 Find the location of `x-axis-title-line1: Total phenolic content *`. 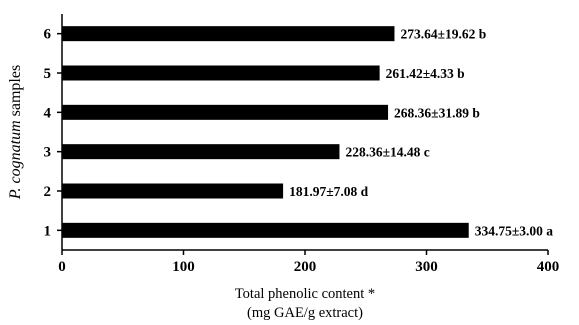

x-axis-title-line1: Total phenolic content * is located at coordinates (305, 294).